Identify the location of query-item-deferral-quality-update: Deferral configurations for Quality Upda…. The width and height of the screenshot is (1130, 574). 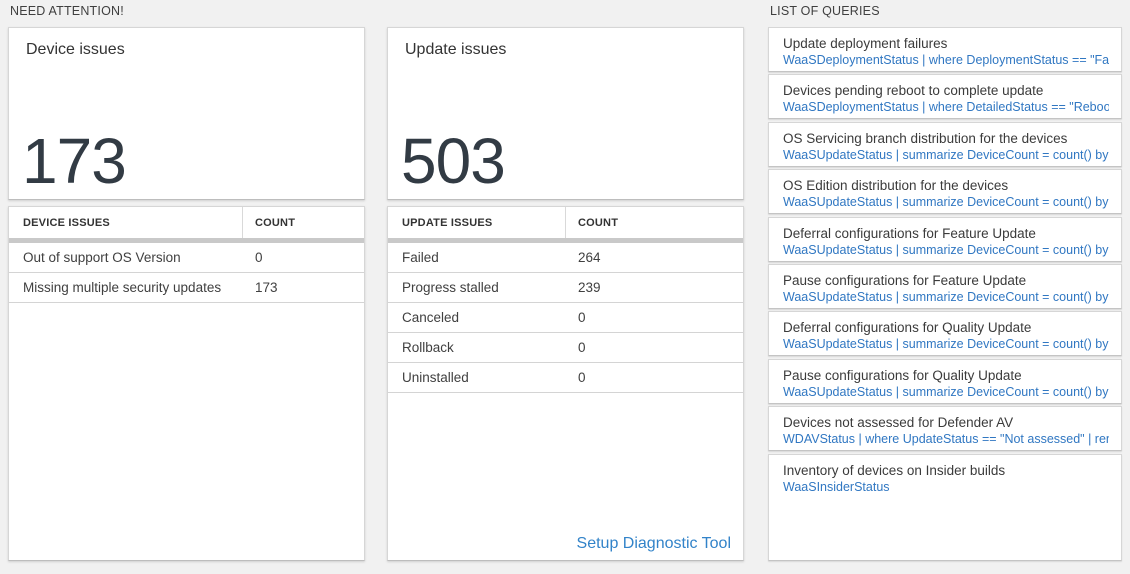
(945, 333).